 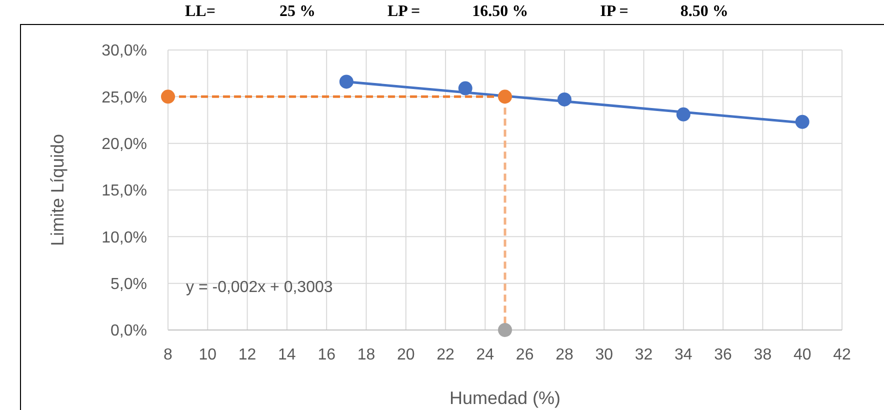 I want to click on y-tick-label: 15,0%, so click(x=124, y=191).